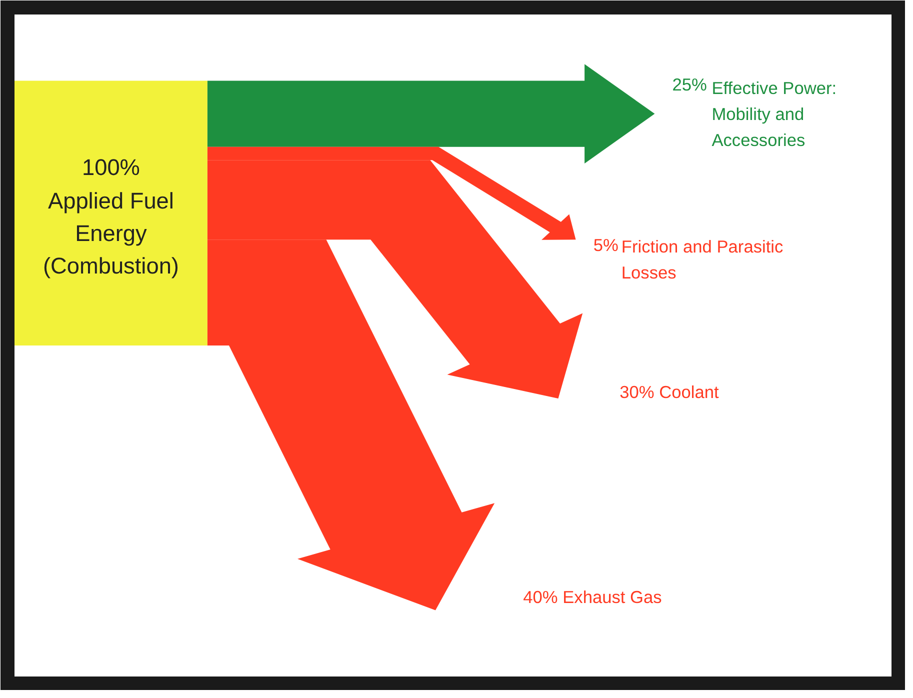  What do you see at coordinates (774, 114) in the screenshot?
I see `category-label: Effective Power: Mobility and Accessories` at bounding box center [774, 114].